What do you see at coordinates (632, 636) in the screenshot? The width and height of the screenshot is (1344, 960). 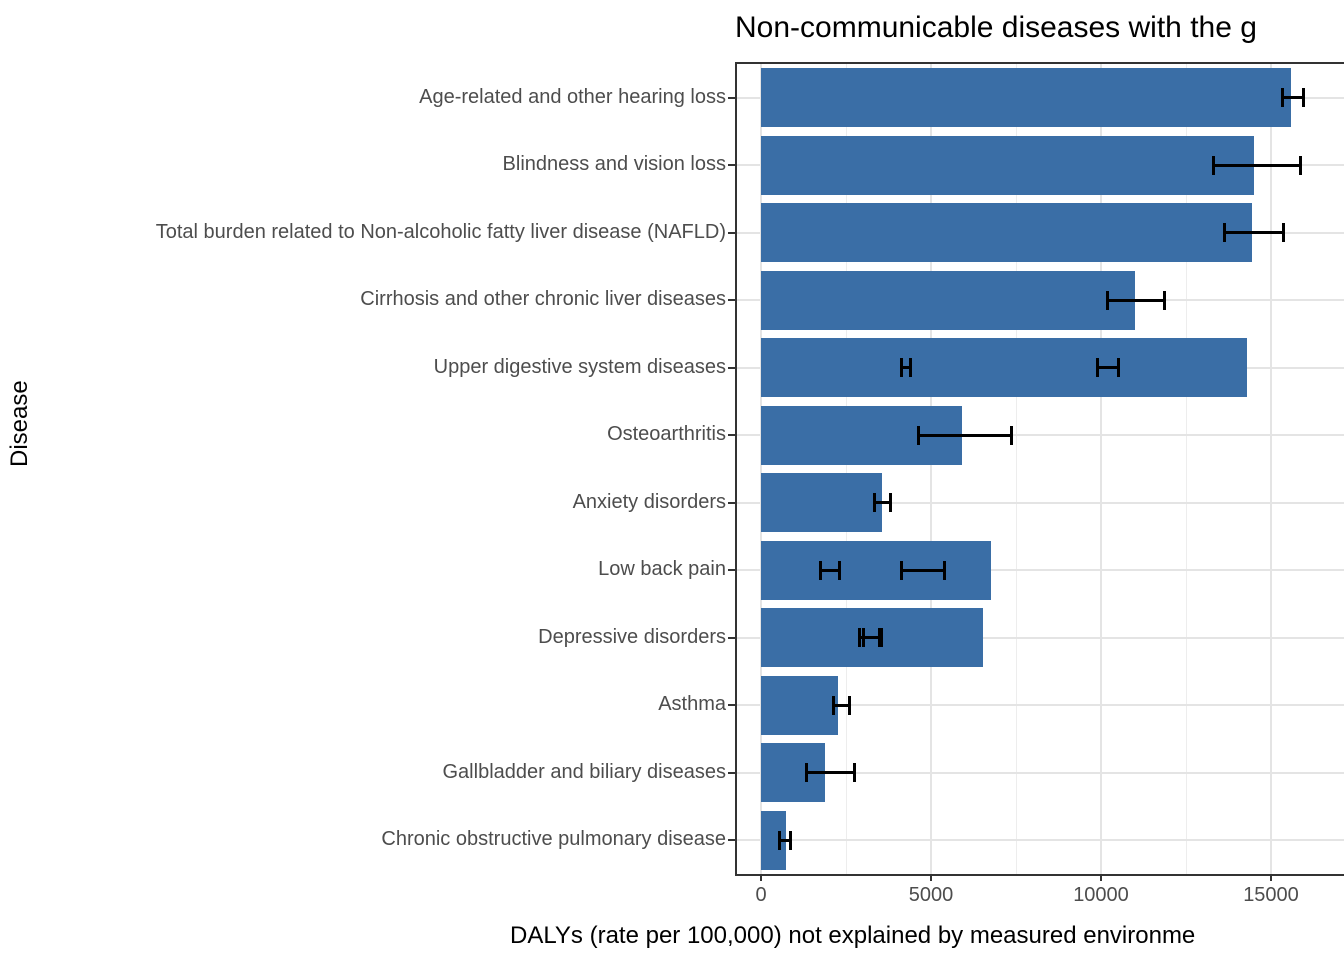 I see `y-category-label: Depressive disorders` at bounding box center [632, 636].